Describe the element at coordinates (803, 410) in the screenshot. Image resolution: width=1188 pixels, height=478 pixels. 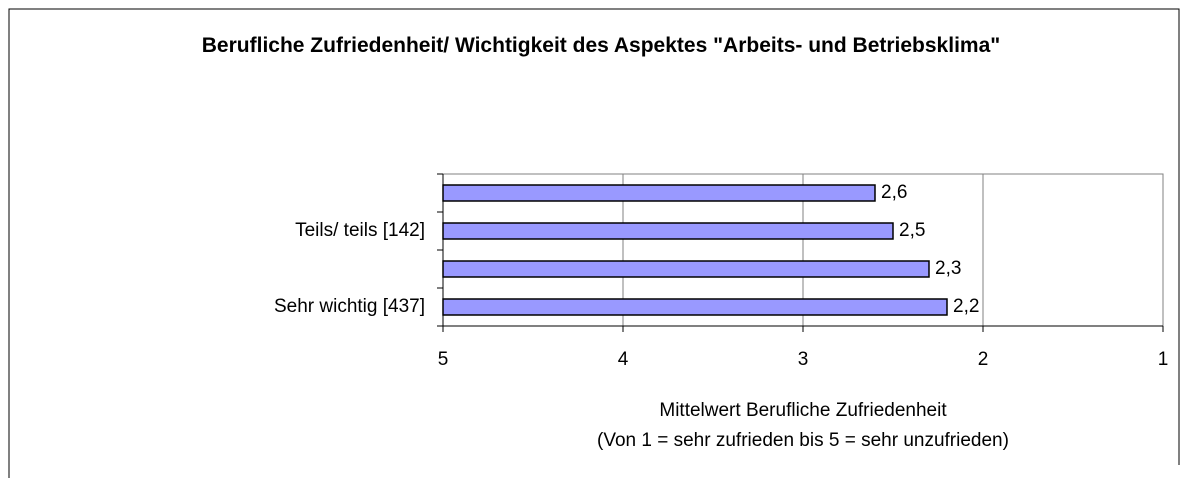
I see `x-axis-label: Mittelwert Berufliche Zufriedenheit` at that location.